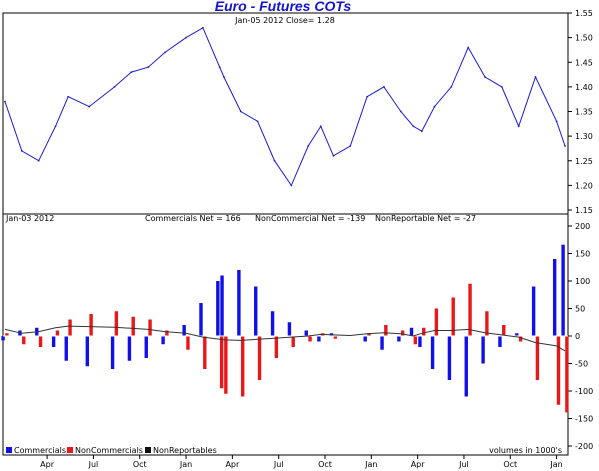 This screenshot has height=471, width=599. I want to click on cot-y-tick-label: 50, so click(580, 309).